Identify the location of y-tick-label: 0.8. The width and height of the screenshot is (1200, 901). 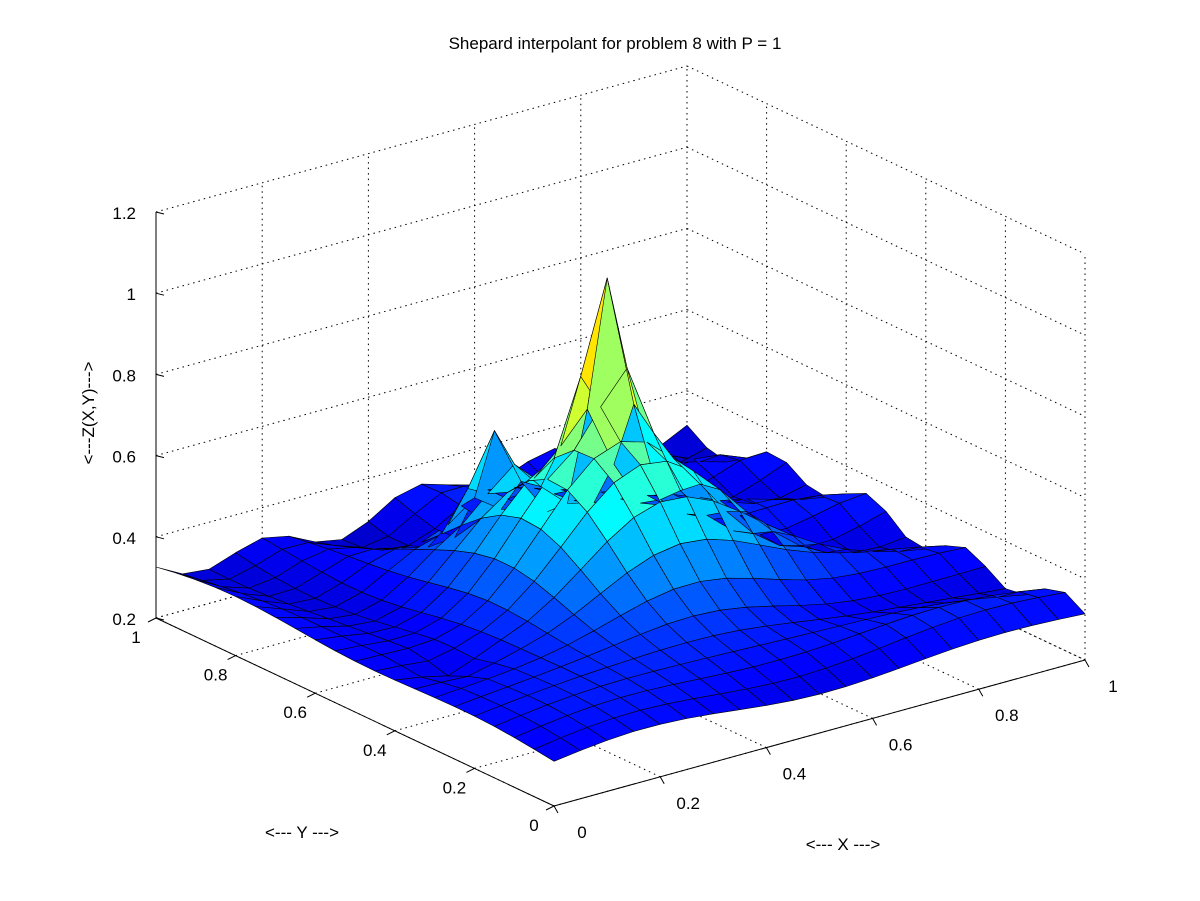
(216, 675).